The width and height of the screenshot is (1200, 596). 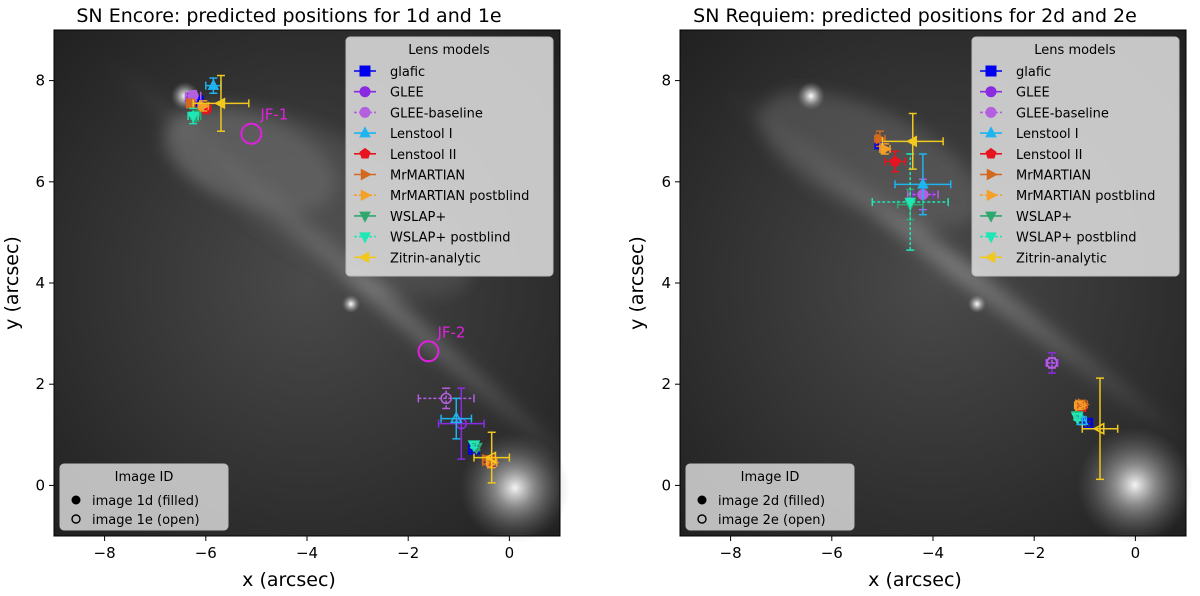 What do you see at coordinates (450, 332) in the screenshot?
I see `annotation-label: JF-2` at bounding box center [450, 332].